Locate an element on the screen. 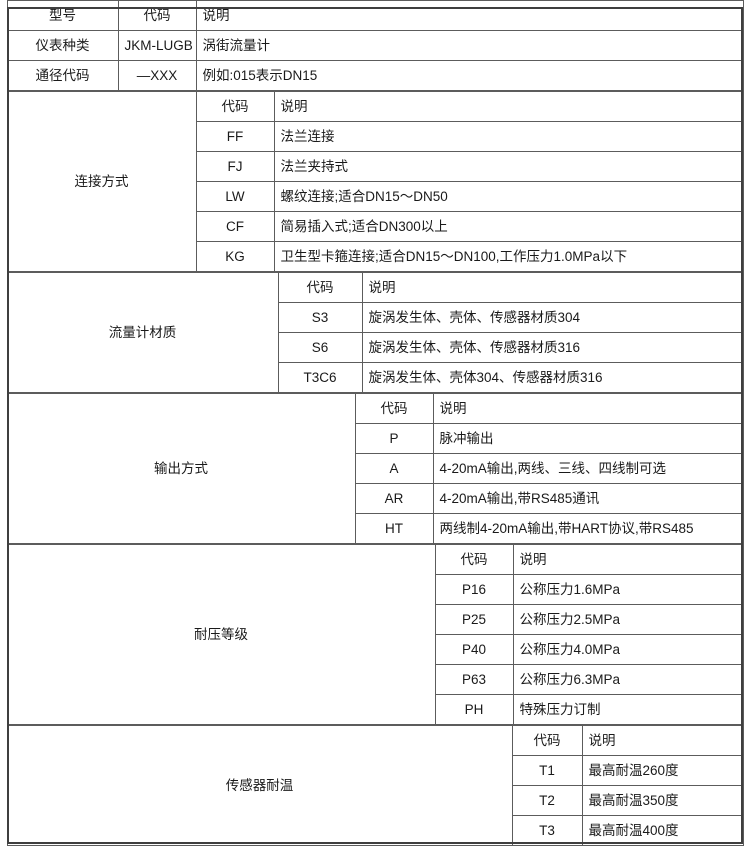 Image resolution: width=750 pixels, height=851 pixels. table-row: CF 简易插入式;适合DN300以上 is located at coordinates (375, 226).